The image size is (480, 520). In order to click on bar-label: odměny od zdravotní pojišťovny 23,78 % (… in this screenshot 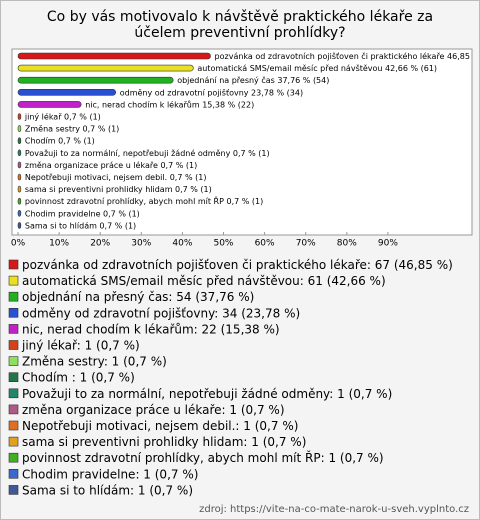, I will do `click(211, 92)`.